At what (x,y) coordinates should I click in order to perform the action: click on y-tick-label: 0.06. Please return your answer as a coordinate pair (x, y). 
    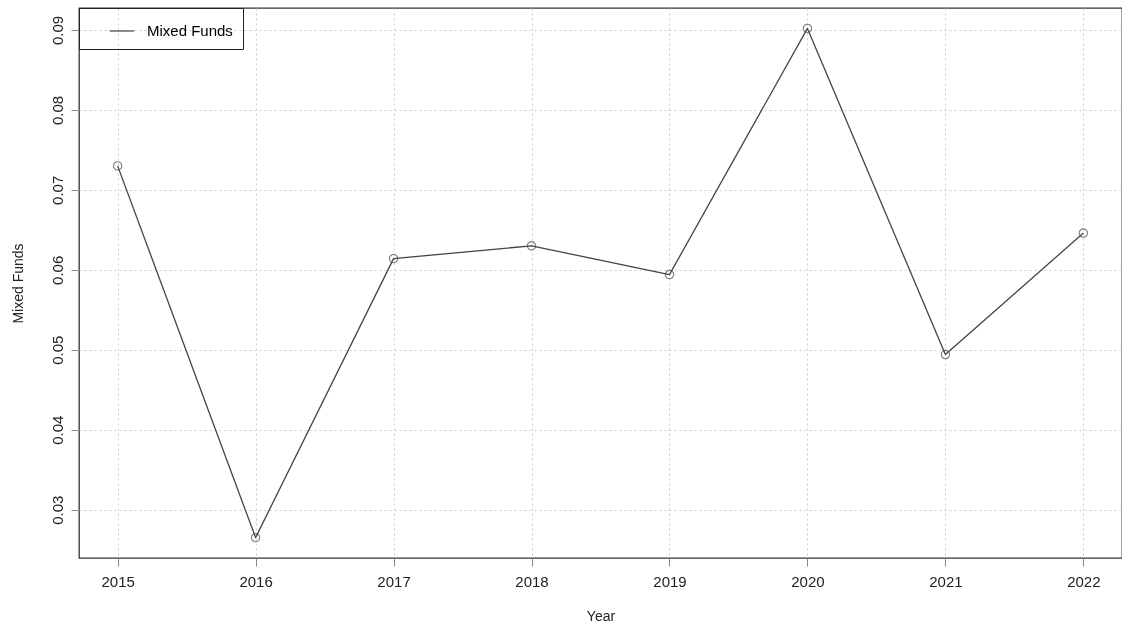
    Looking at the image, I should click on (57, 270).